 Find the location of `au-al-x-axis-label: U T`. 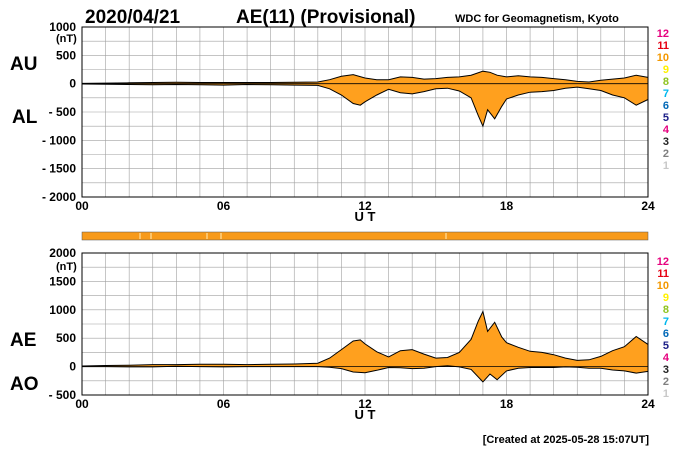

au-al-x-axis-label: U T is located at coordinates (365, 216).